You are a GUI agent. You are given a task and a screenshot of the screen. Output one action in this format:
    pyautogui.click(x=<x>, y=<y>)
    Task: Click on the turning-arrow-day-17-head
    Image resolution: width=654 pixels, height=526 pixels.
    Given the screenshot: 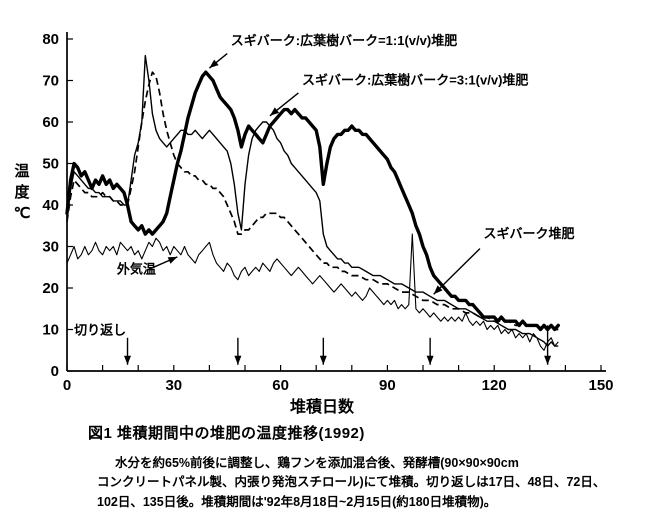 What is the action you would take?
    pyautogui.click(x=127, y=360)
    